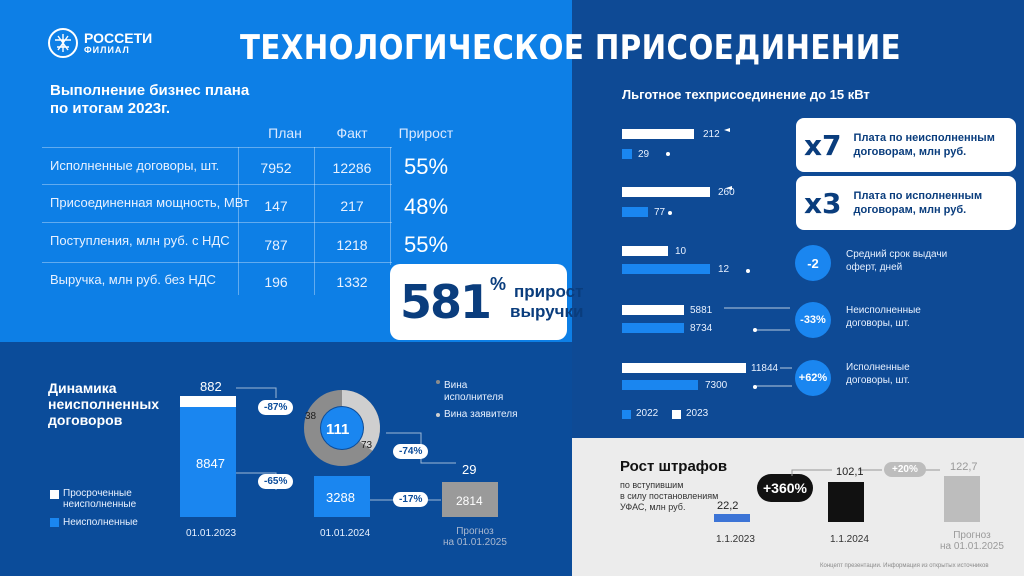  What do you see at coordinates (644, 154) in the screenshot?
I see `value-2022: 29` at bounding box center [644, 154].